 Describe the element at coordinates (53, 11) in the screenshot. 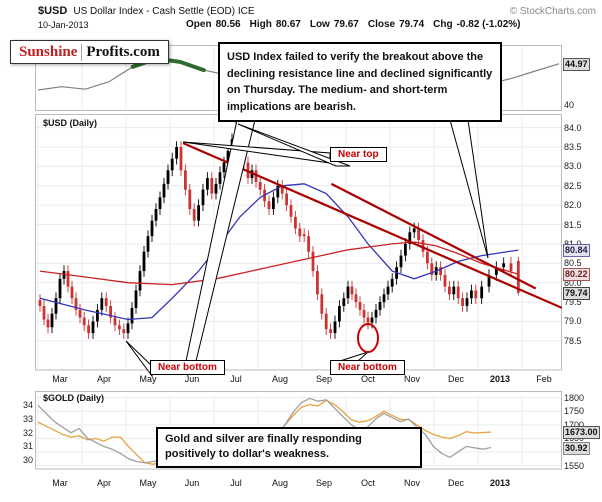

I see `ticker-symbol: $USD` at that location.